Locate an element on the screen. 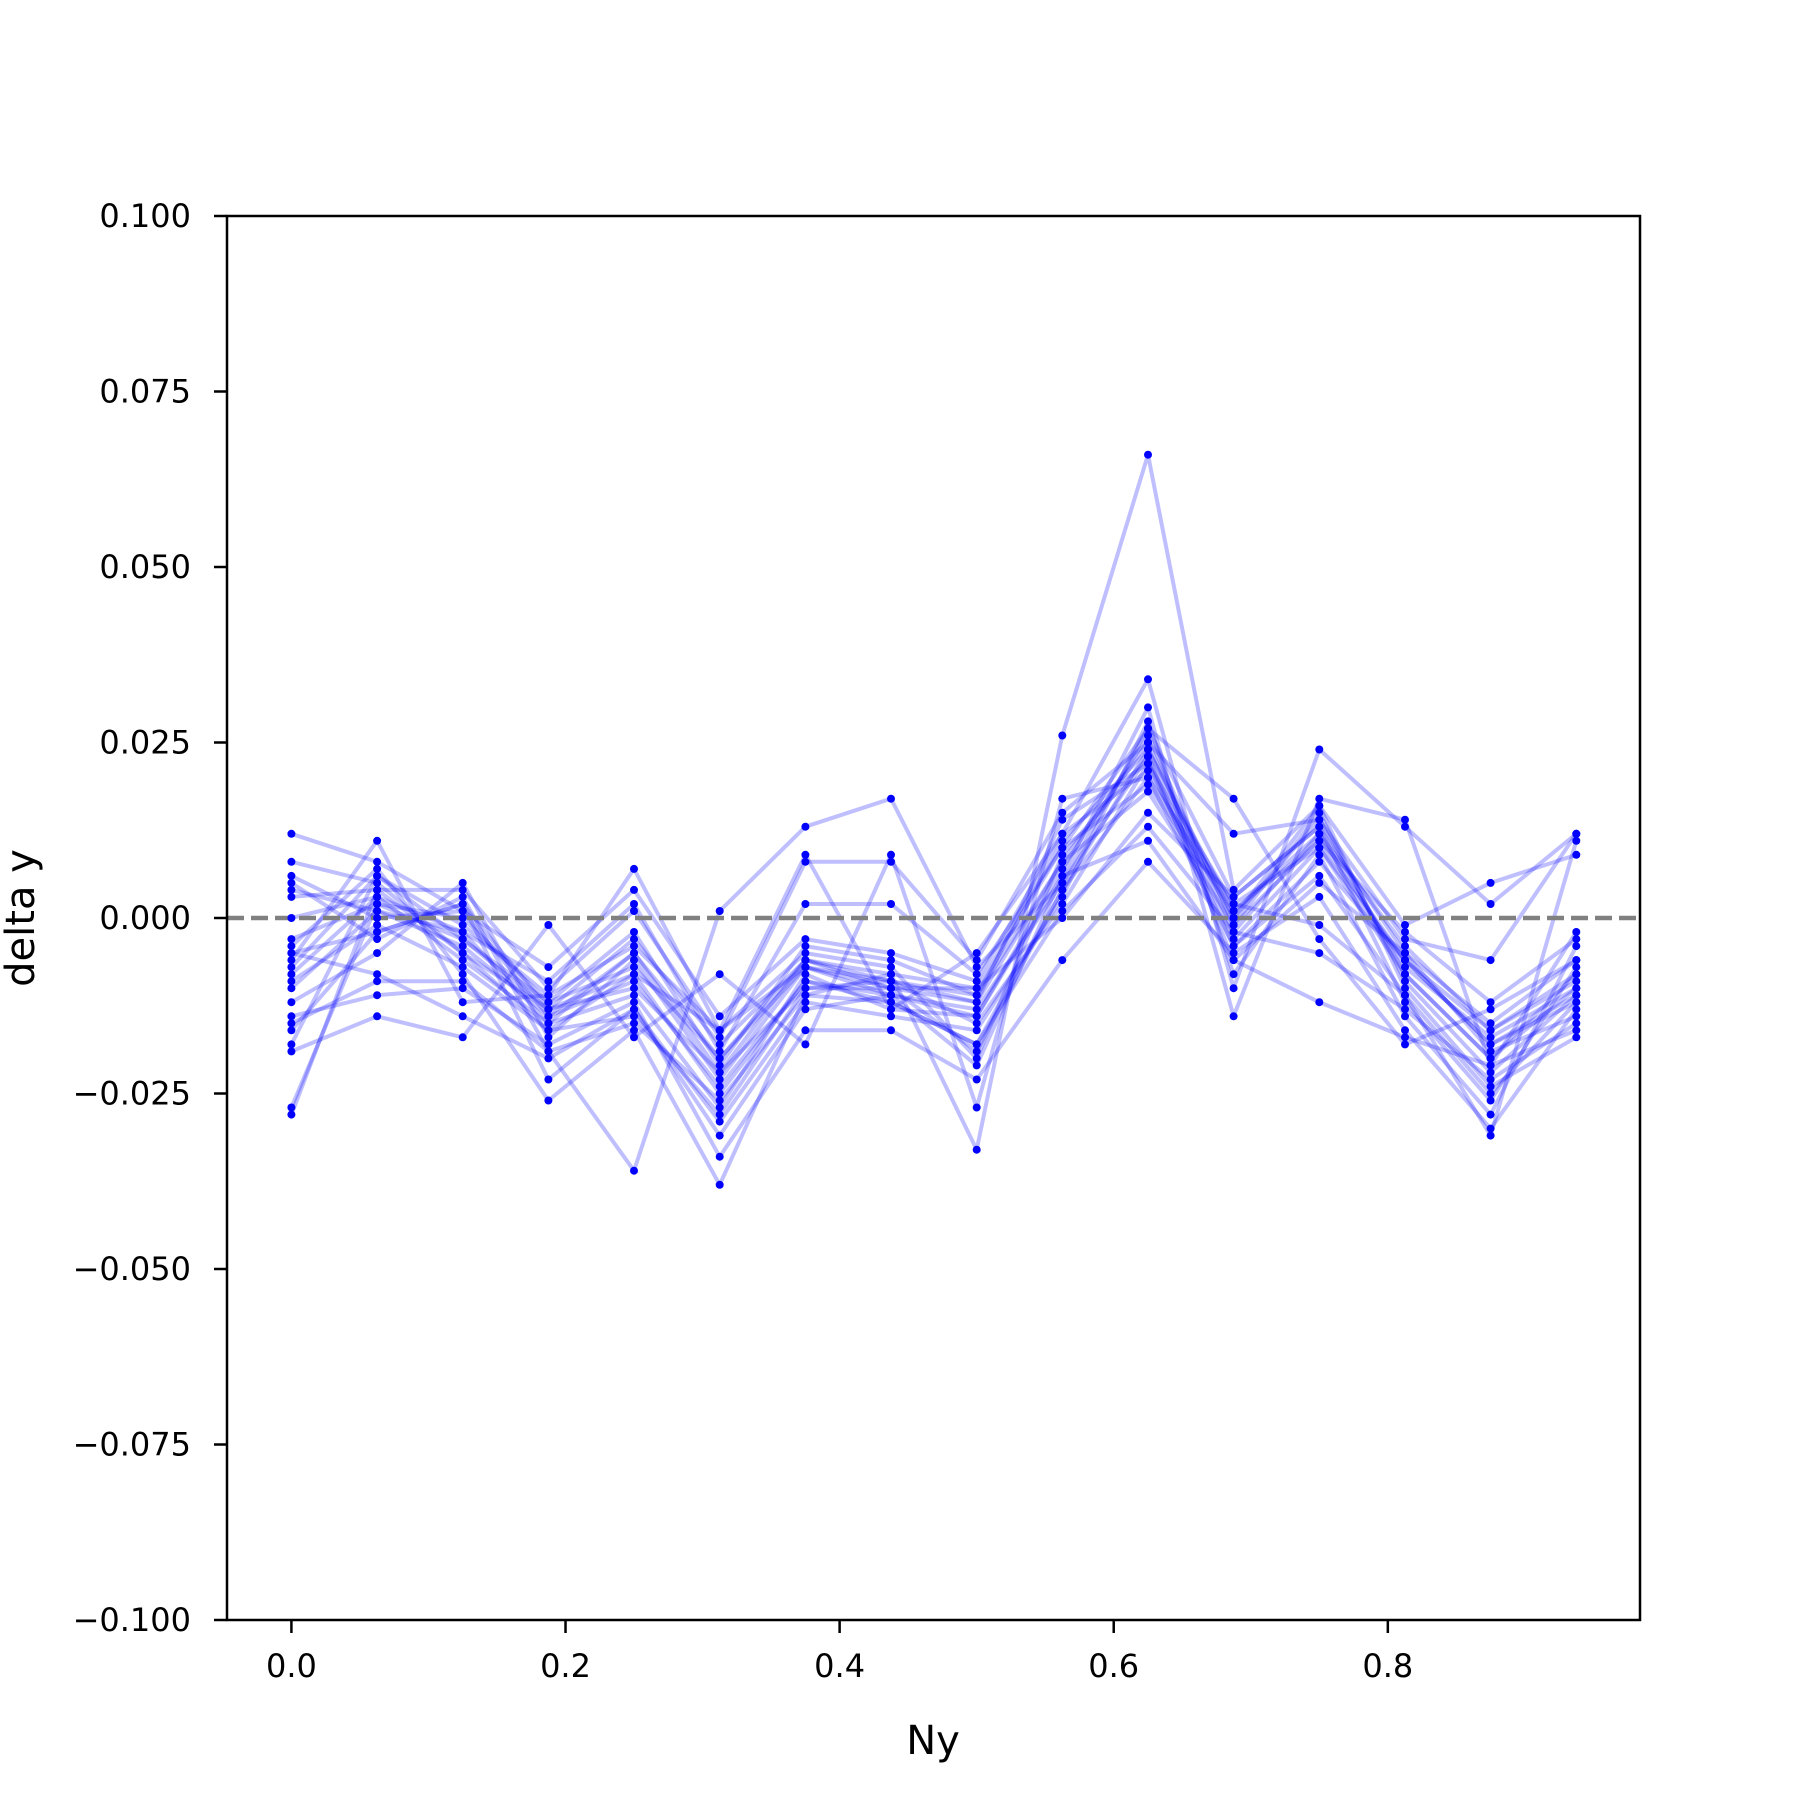 The image size is (1800, 1800). x-tick-label: 0.2 is located at coordinates (565, 1666).